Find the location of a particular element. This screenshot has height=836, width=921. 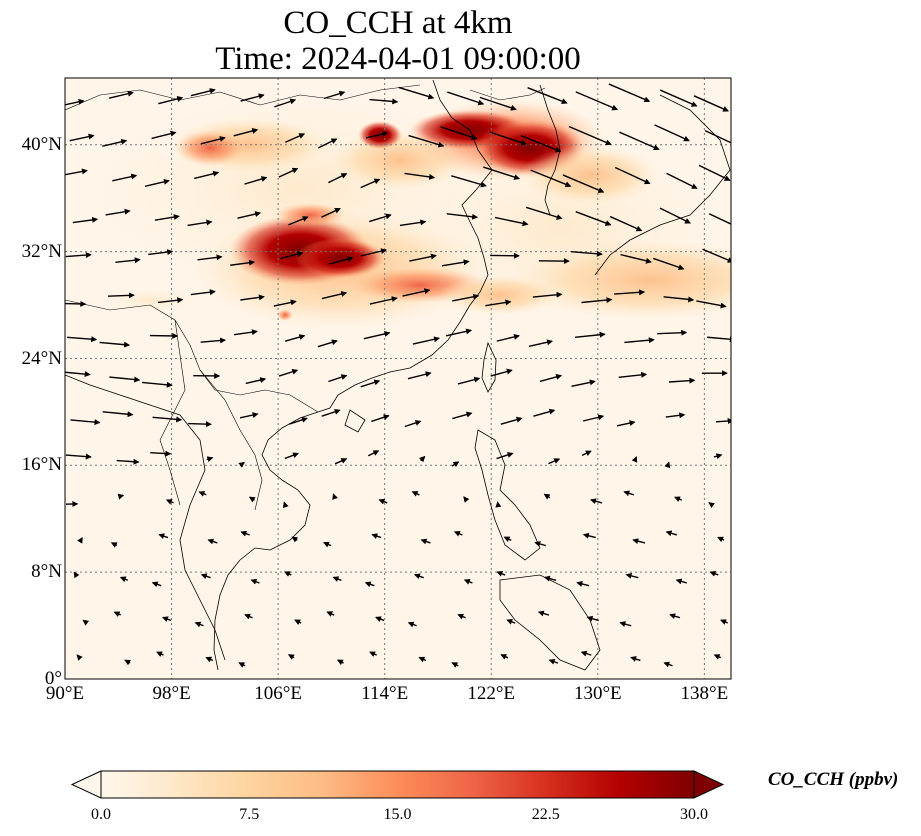

chart-title-line2: Time: 2024-04-01 09:00:00 is located at coordinates (398, 59).